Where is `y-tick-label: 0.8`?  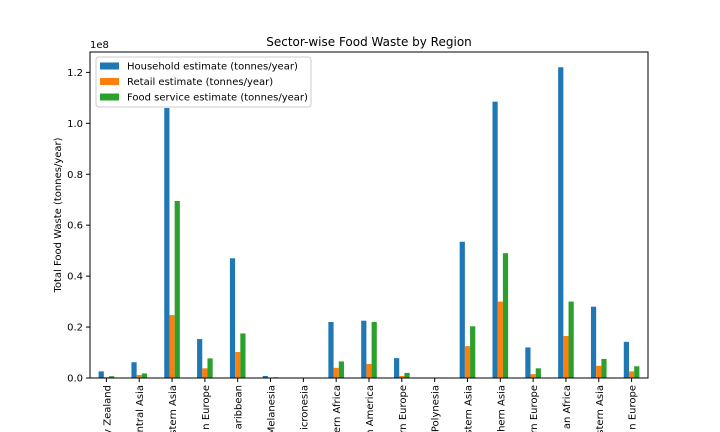 y-tick-label: 0.8 is located at coordinates (75, 175).